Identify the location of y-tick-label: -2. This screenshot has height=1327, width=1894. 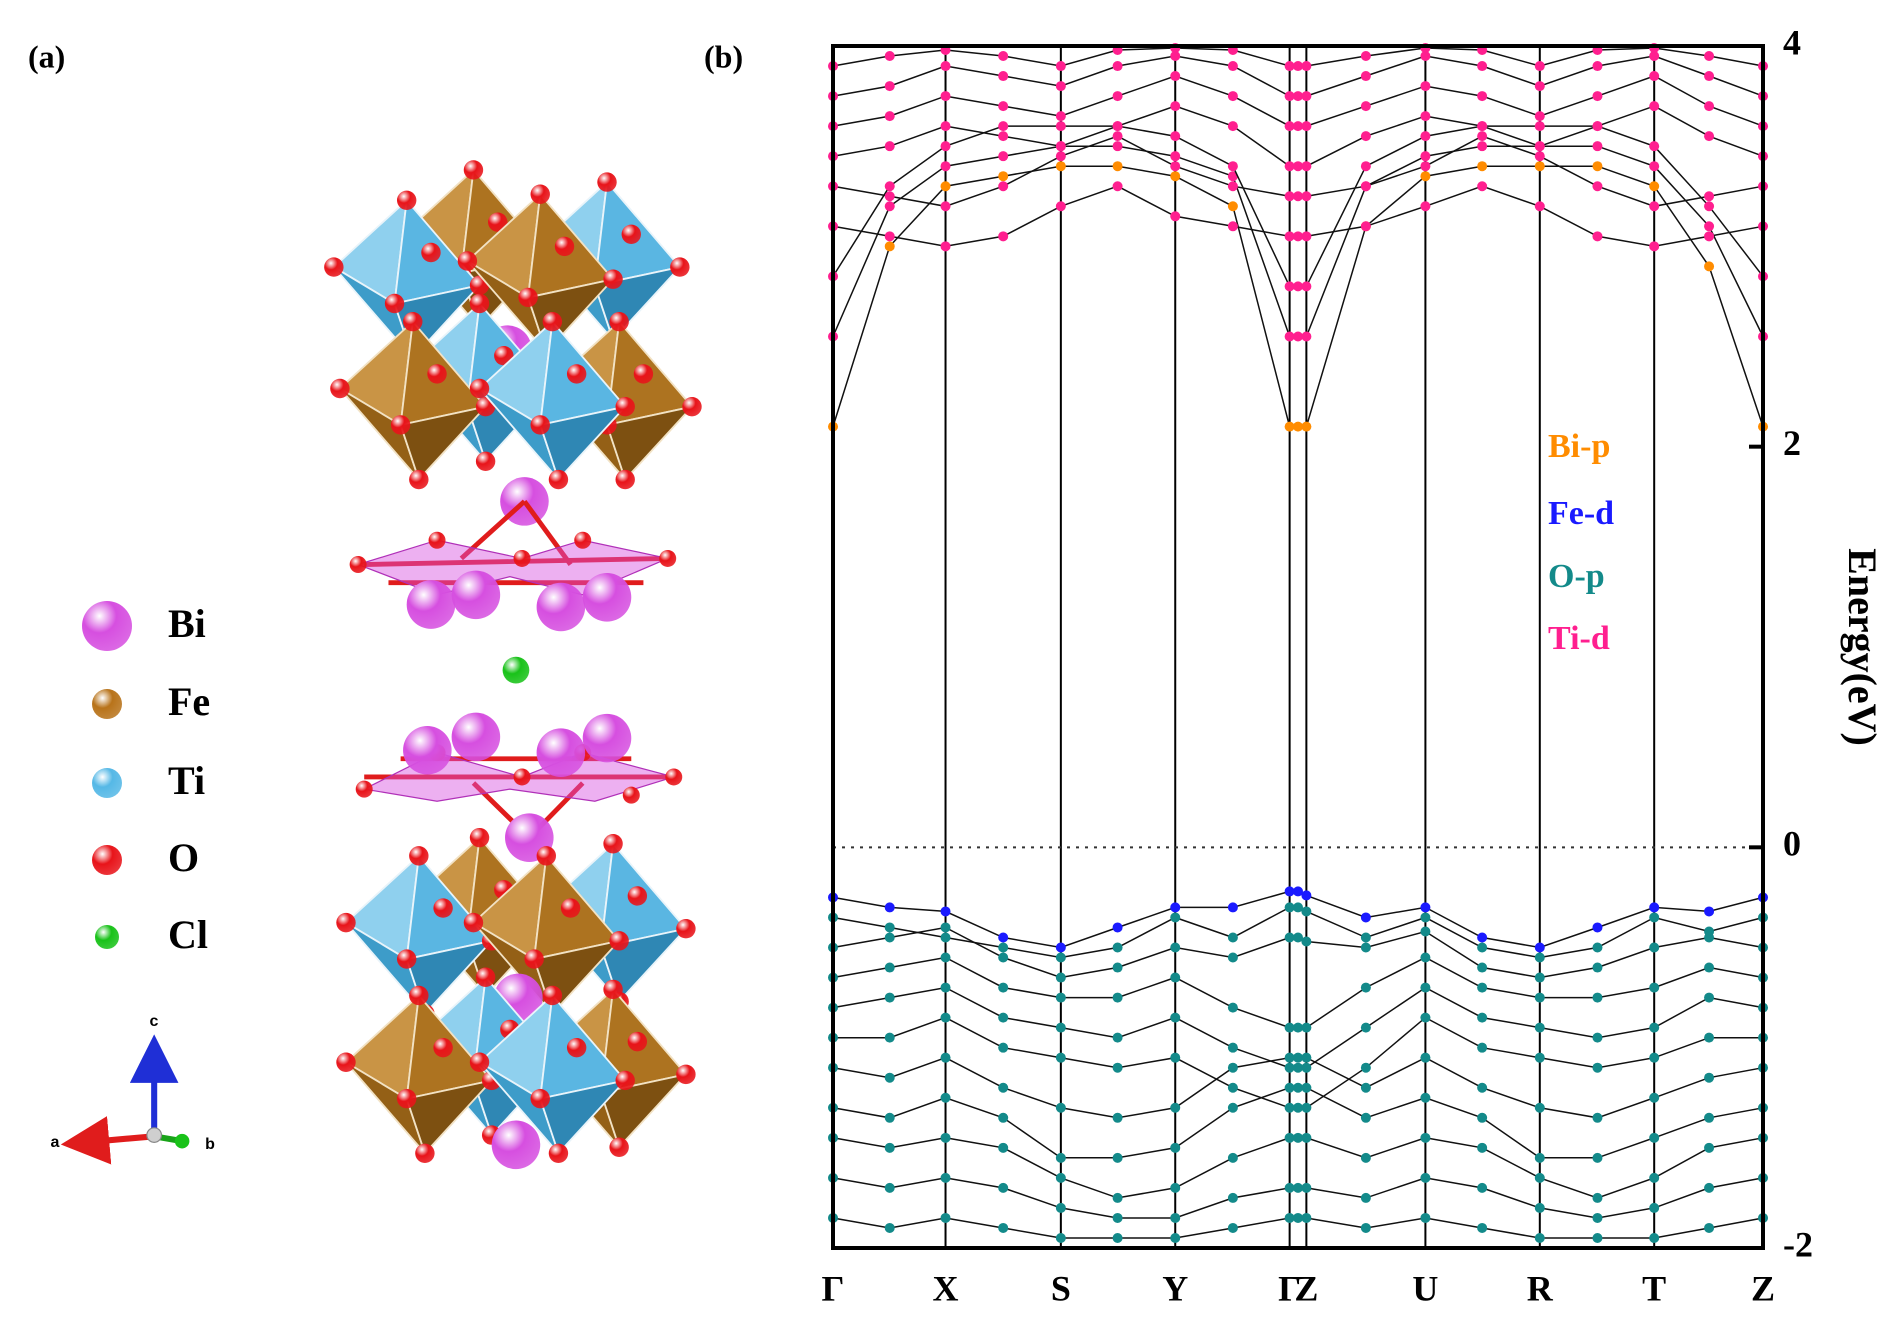
(1798, 1244).